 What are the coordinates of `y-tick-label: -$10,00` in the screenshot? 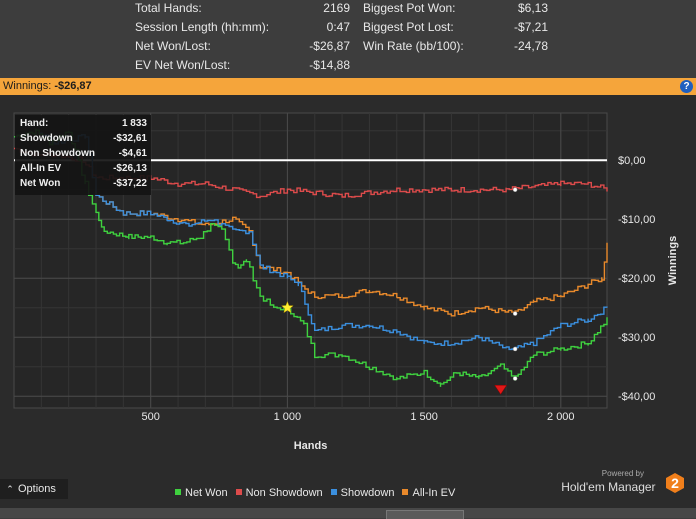 It's located at (636, 220).